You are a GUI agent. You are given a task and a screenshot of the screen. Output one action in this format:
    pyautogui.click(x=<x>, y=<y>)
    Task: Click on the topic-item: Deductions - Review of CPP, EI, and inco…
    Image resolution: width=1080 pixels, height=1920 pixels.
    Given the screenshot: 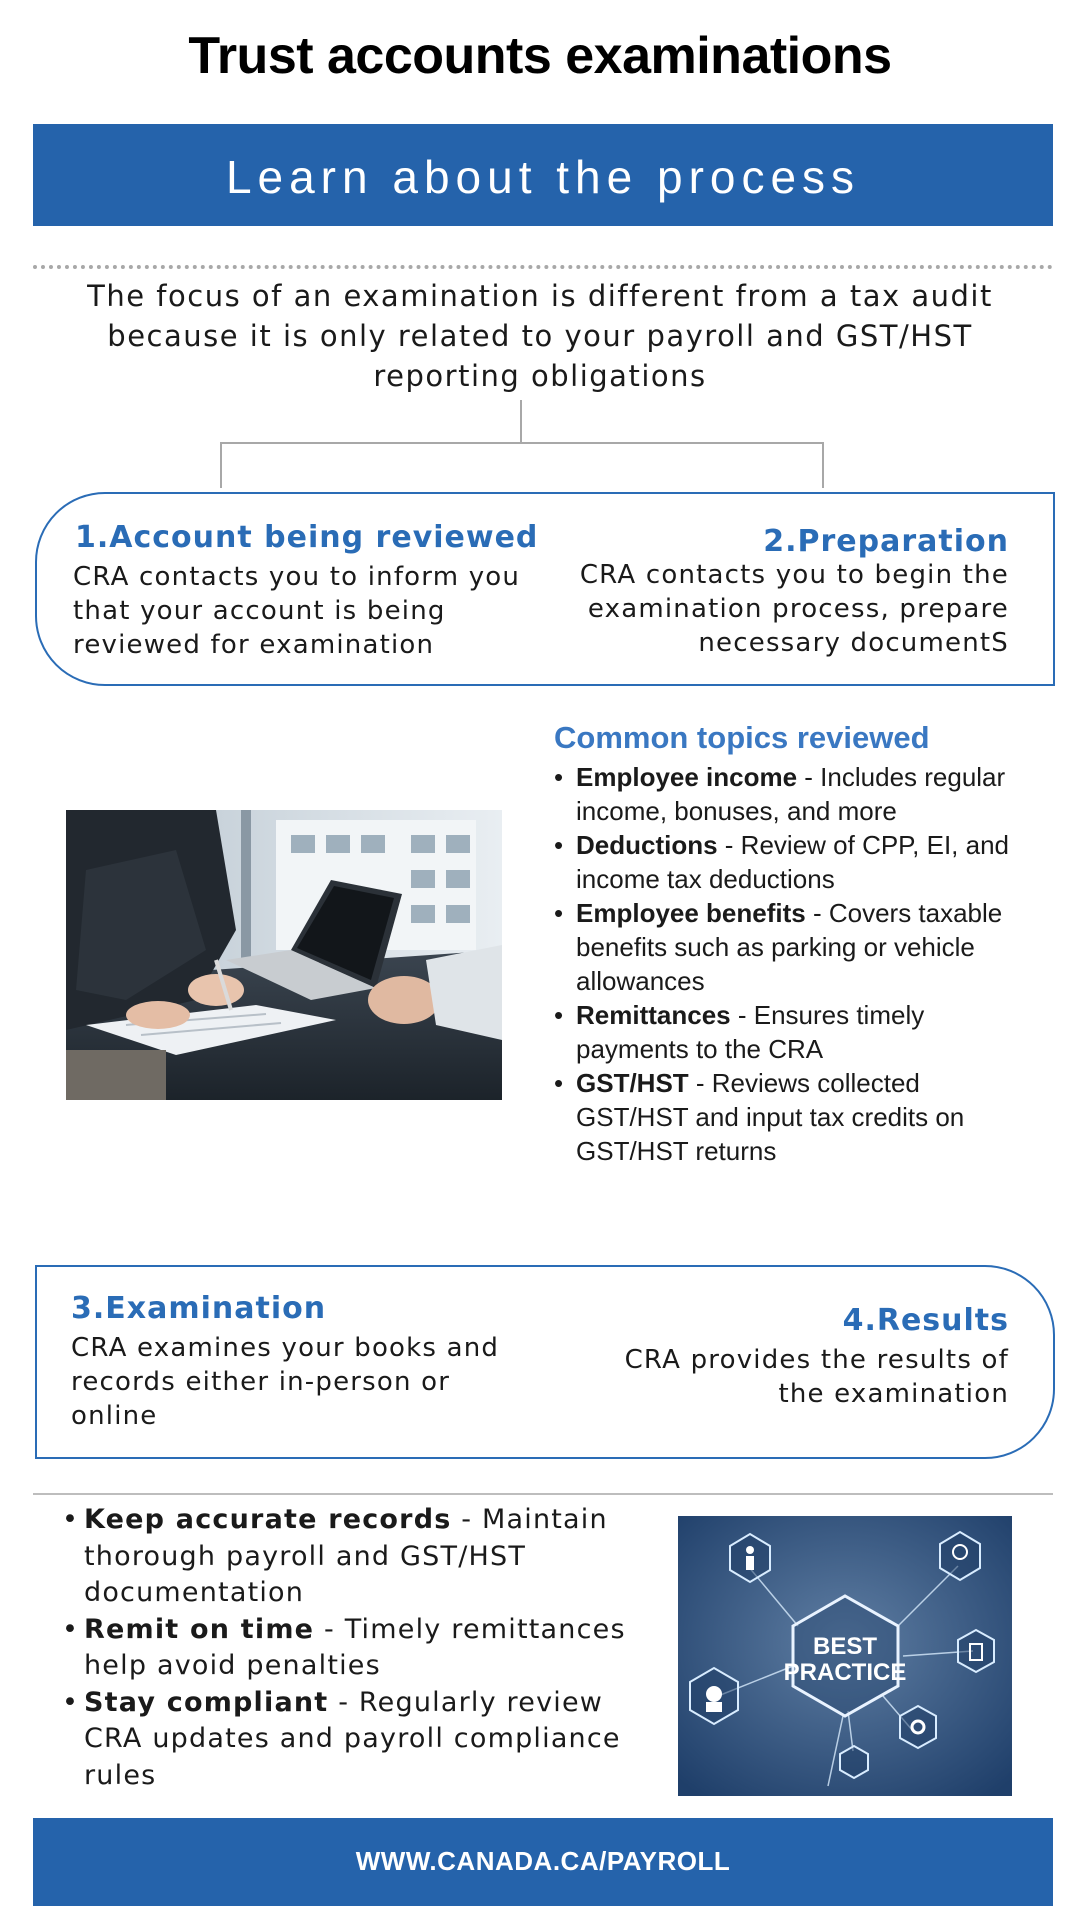 What is the action you would take?
    pyautogui.click(x=784, y=862)
    